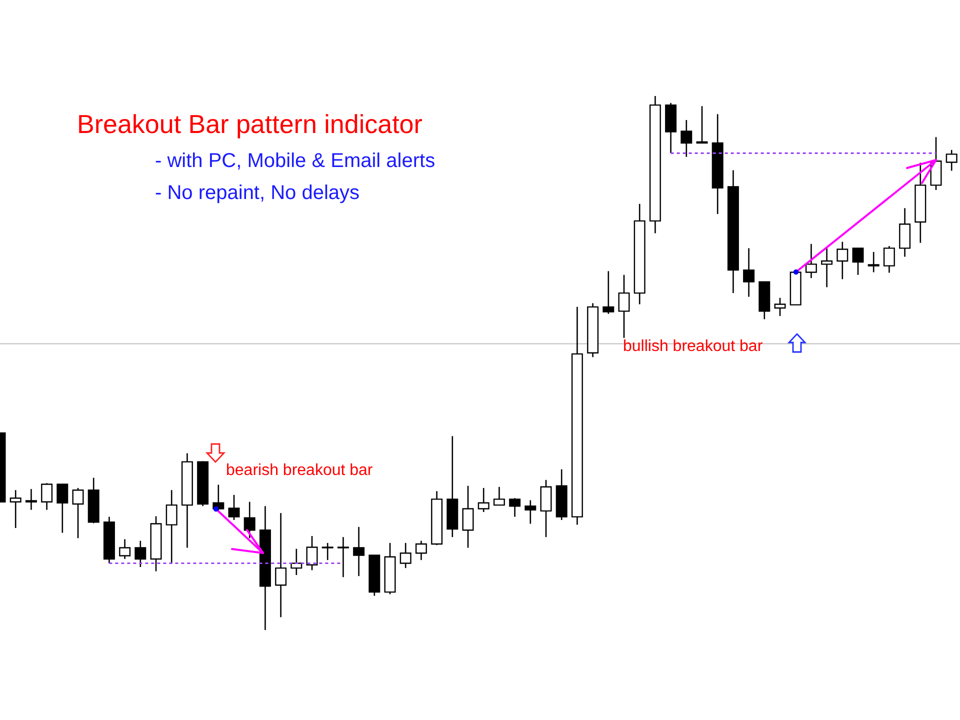 The width and height of the screenshot is (960, 720). I want to click on text: Breakout Bar pattern indicator, so click(249, 124).